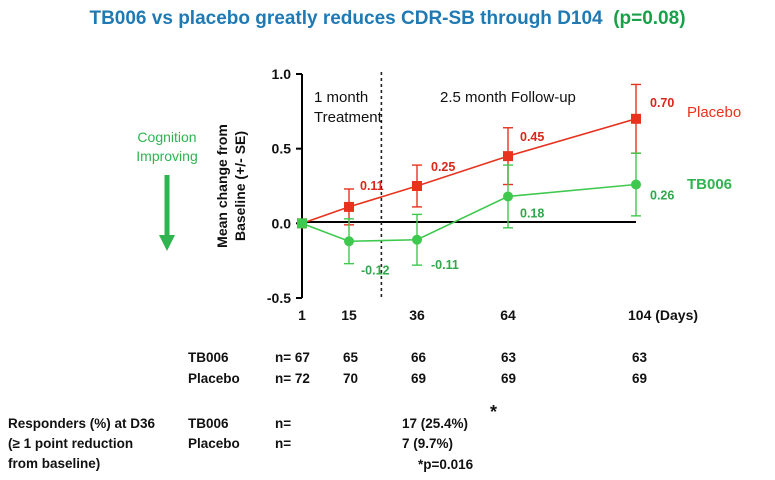 Image resolution: width=775 pixels, height=480 pixels. Describe the element at coordinates (240, 186) in the screenshot. I see `y-axis-label-line2: Baseline (+/- SE)` at that location.